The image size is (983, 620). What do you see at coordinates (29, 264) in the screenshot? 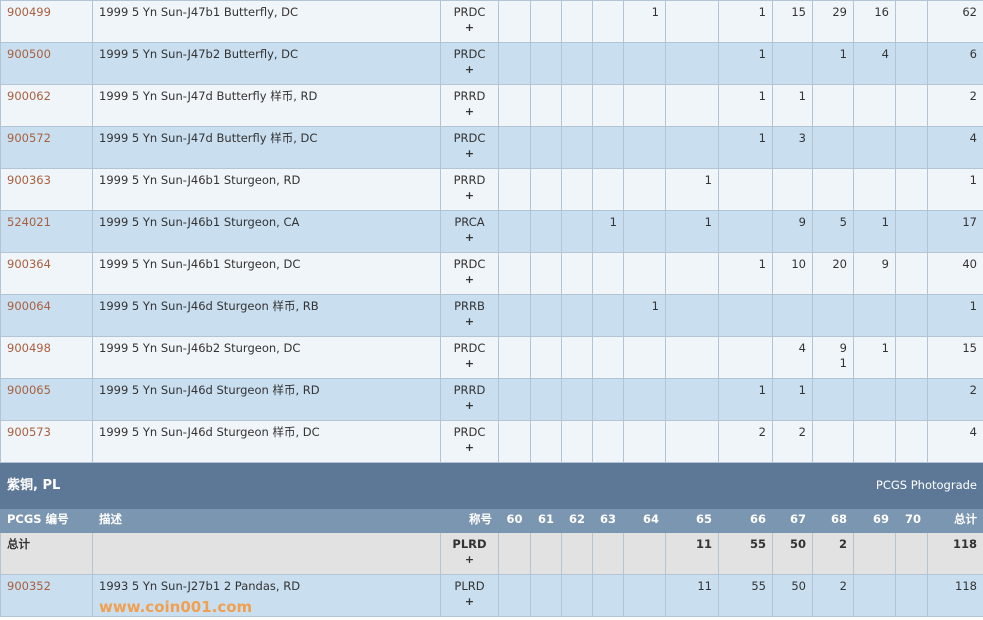
I see `pcgs-code-link: 900364` at bounding box center [29, 264].